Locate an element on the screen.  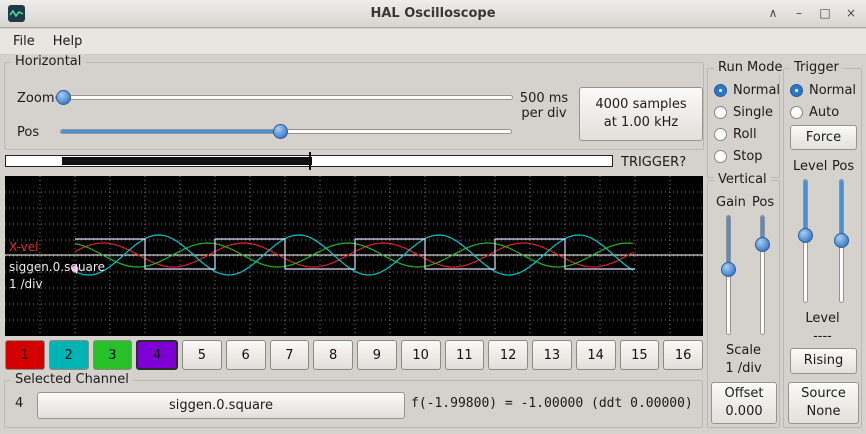
vertical-pos-slider-trough is located at coordinates (762, 275).